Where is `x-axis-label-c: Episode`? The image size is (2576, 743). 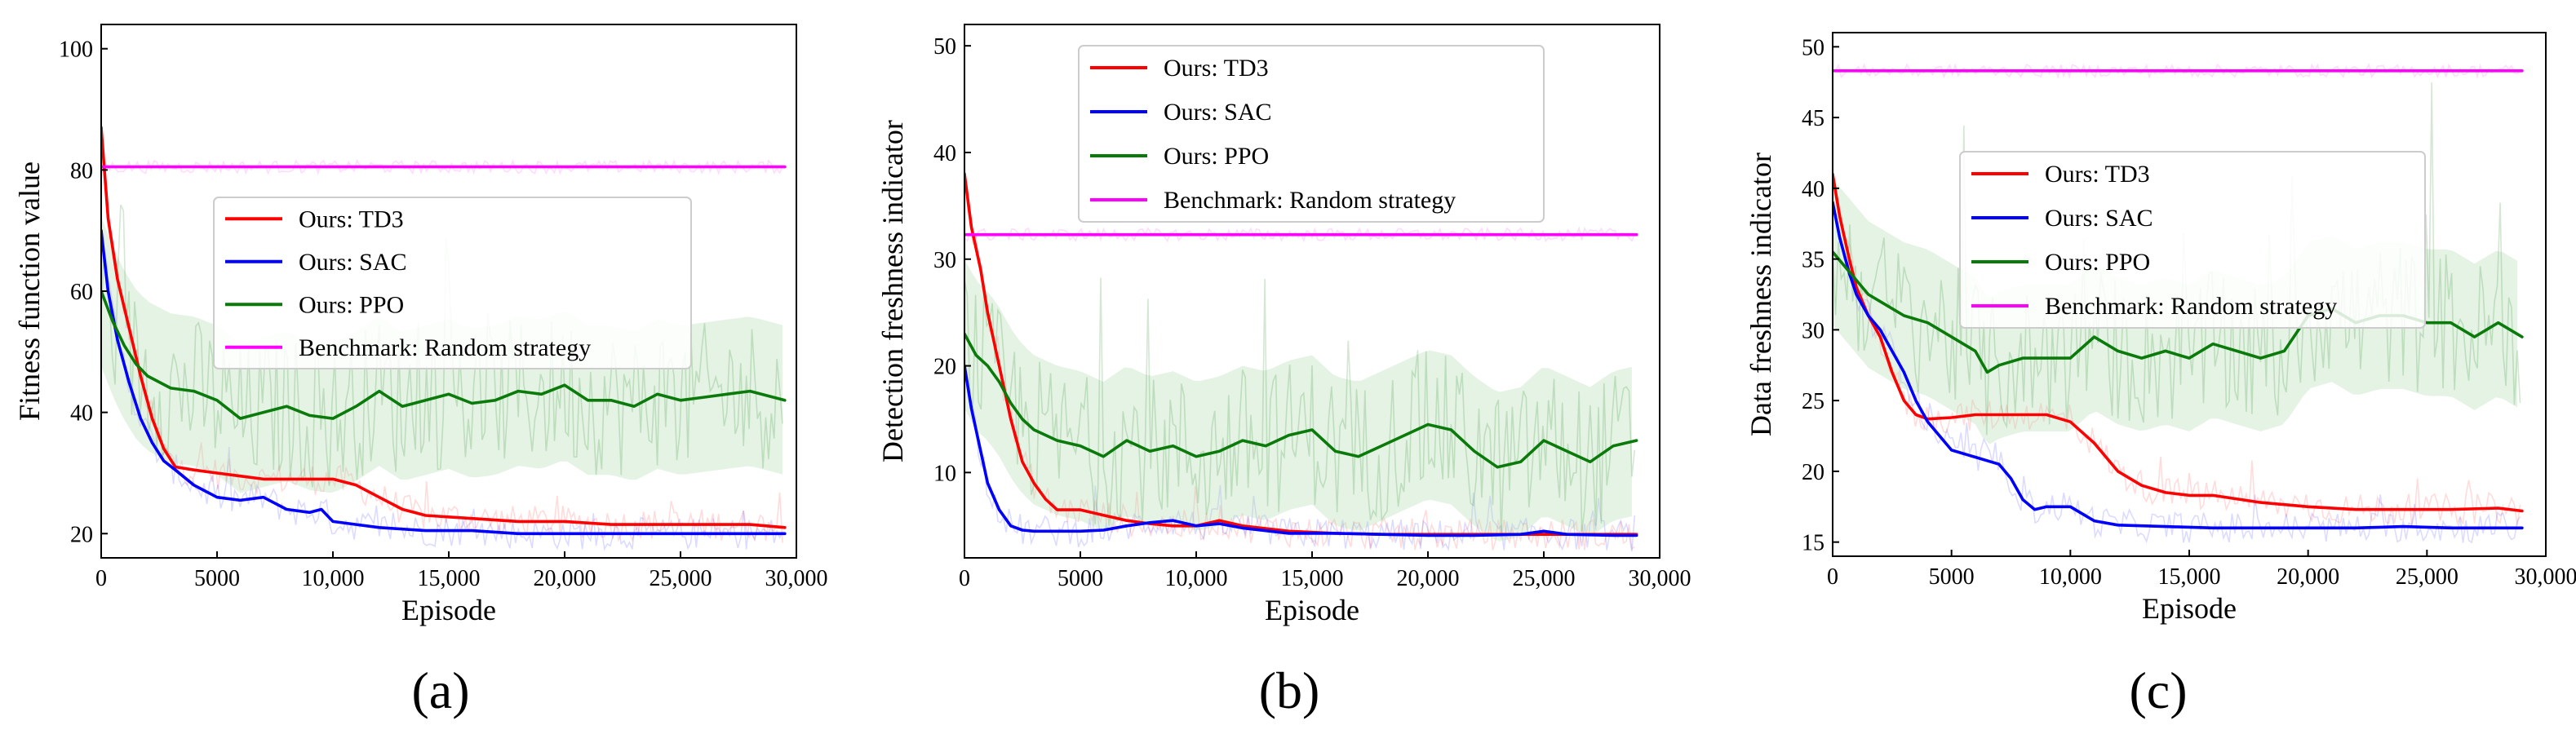
x-axis-label-c: Episode is located at coordinates (2189, 608).